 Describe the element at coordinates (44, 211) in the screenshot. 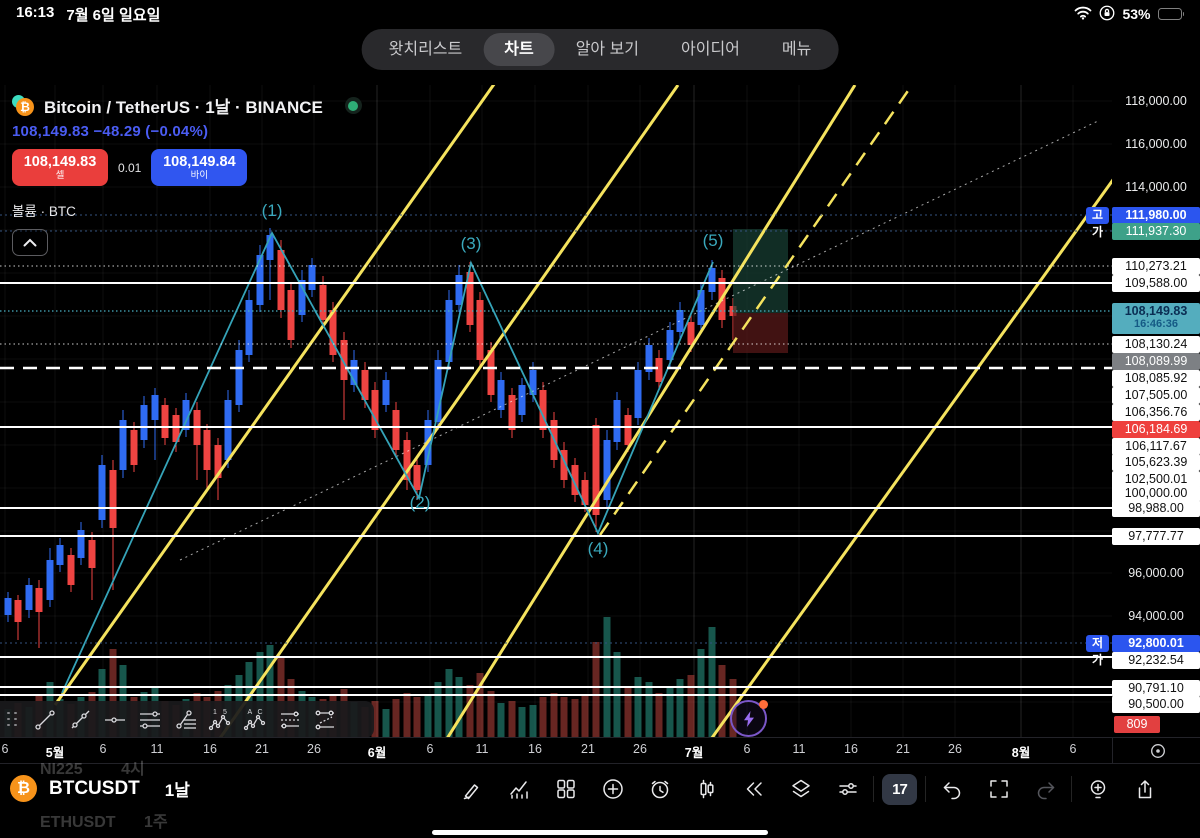

I see `volume-indicator-label: 볼륨 · BTC` at that location.